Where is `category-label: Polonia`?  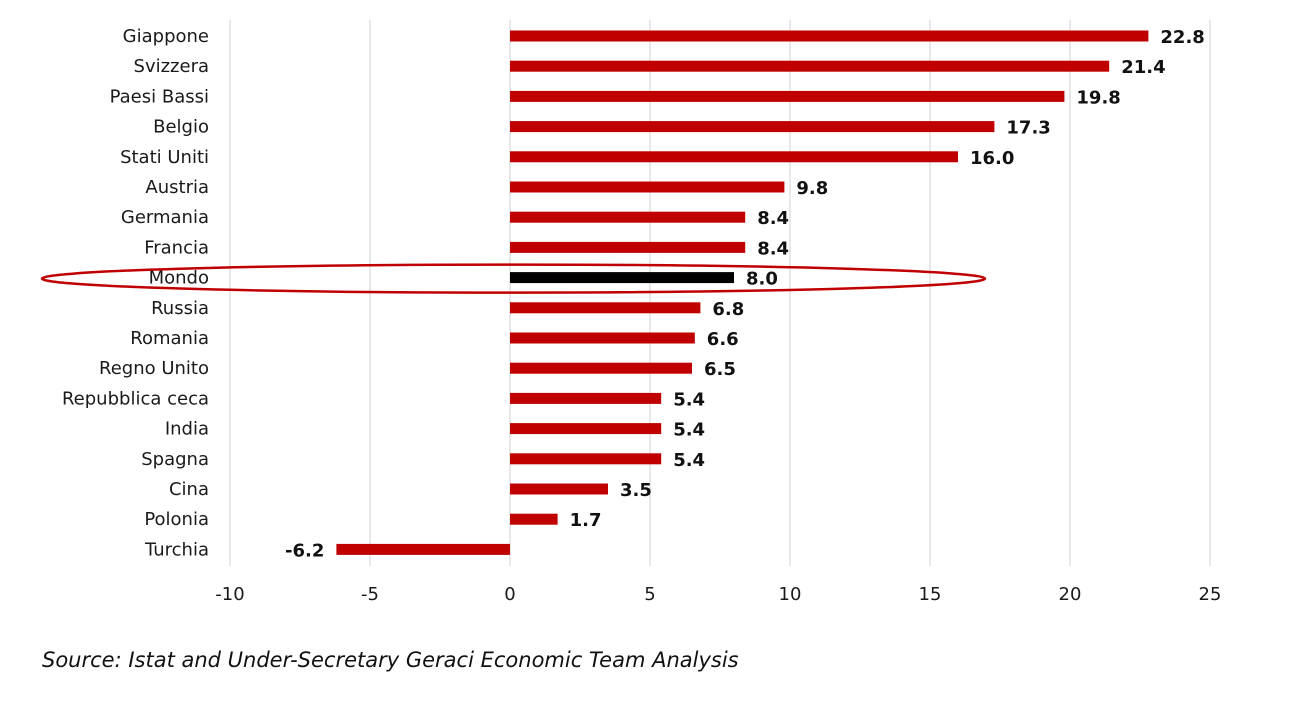
category-label: Polonia is located at coordinates (176, 519).